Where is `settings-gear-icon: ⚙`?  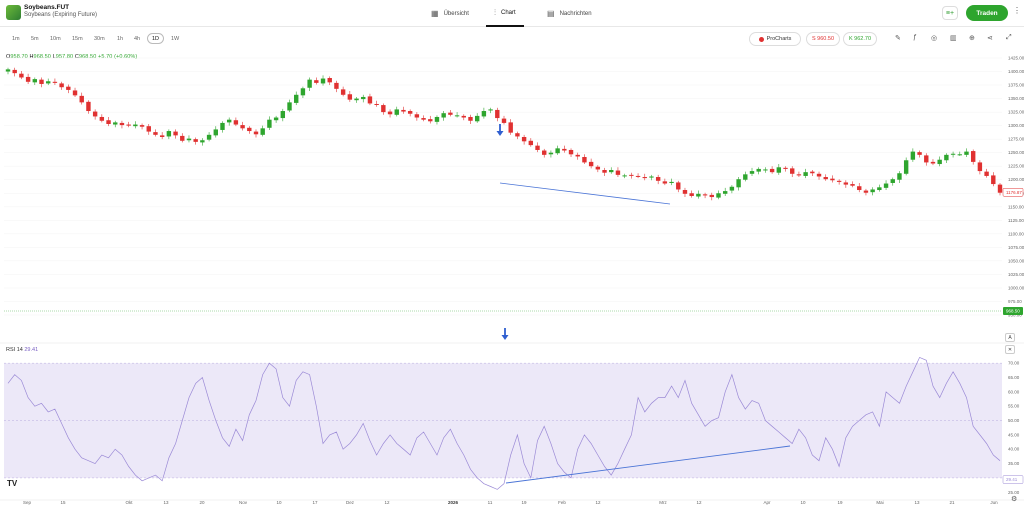
settings-gear-icon: ⚙ is located at coordinates (1014, 499).